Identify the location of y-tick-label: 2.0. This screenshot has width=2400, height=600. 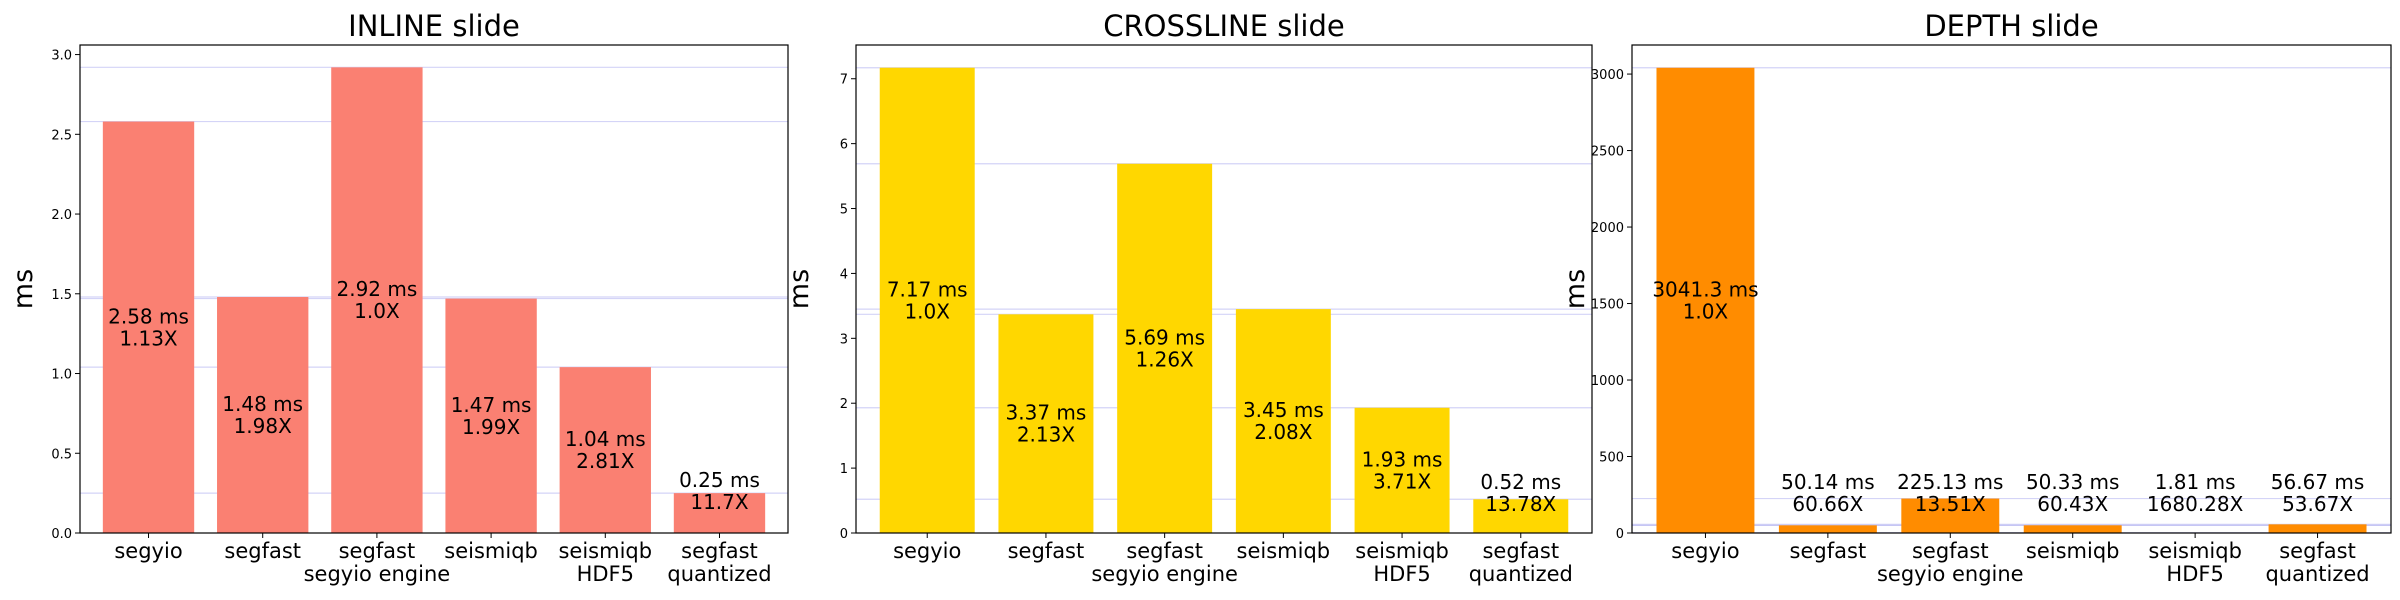
(61, 215).